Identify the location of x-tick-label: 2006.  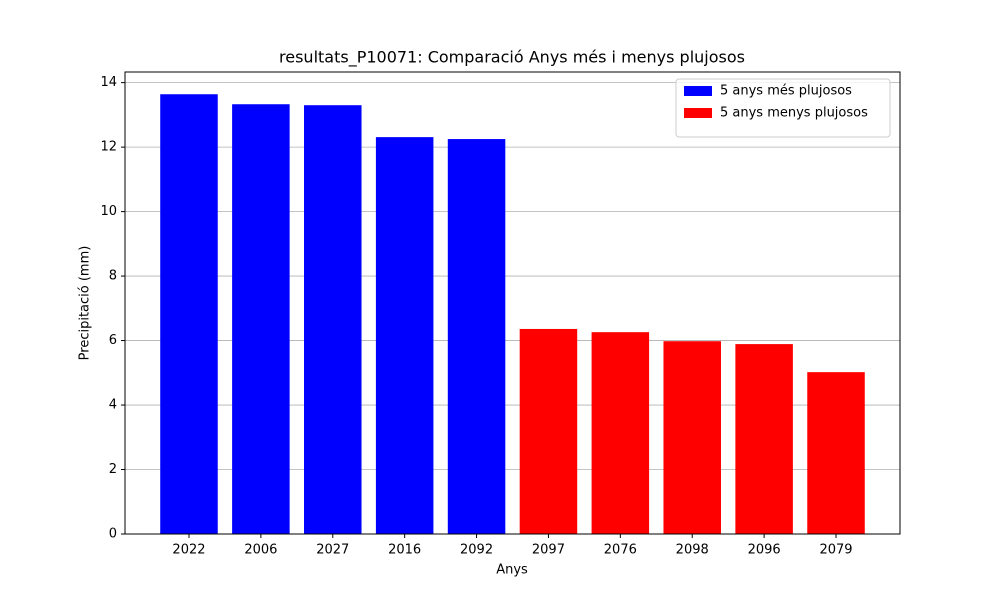
(260, 550).